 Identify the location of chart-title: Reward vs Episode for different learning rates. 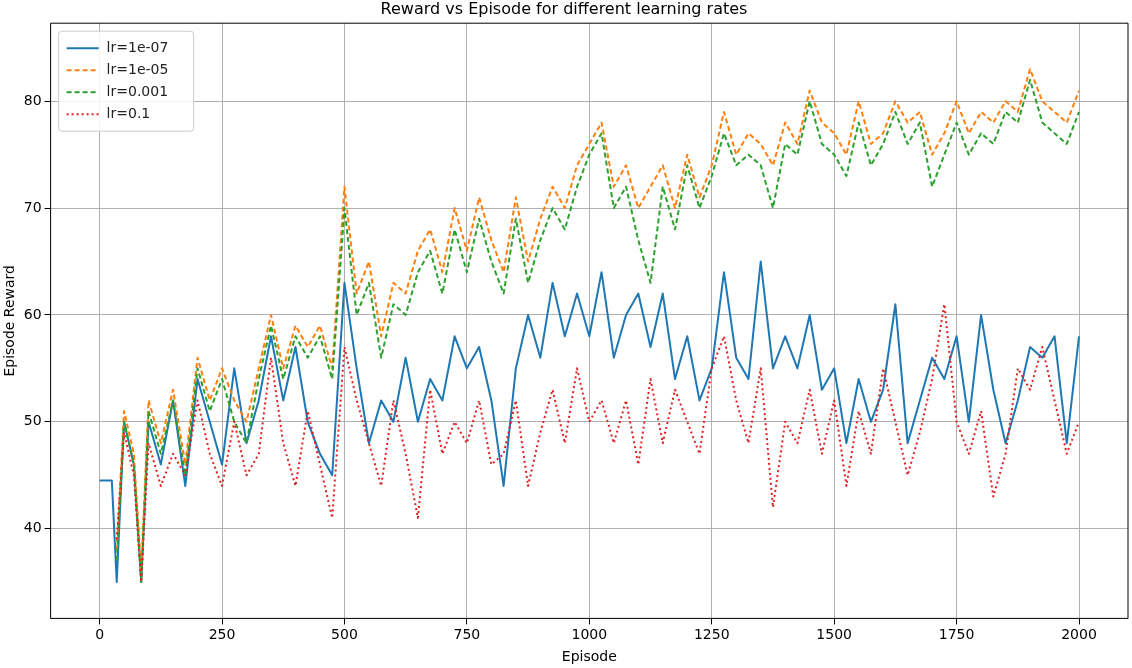
(564, 9).